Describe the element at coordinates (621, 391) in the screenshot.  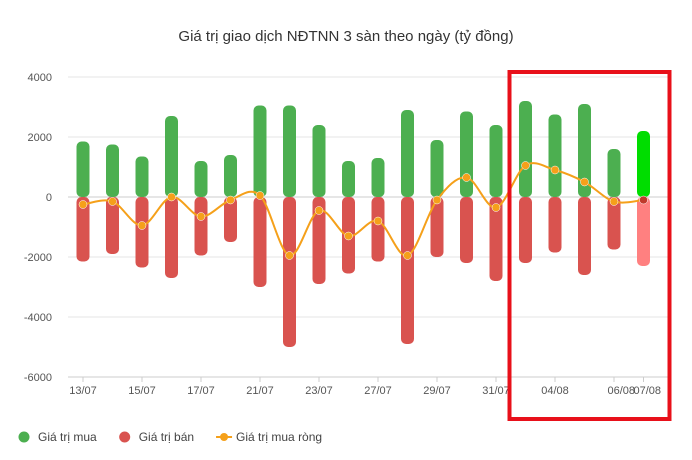
I see `x-tick-label: 06/08` at that location.